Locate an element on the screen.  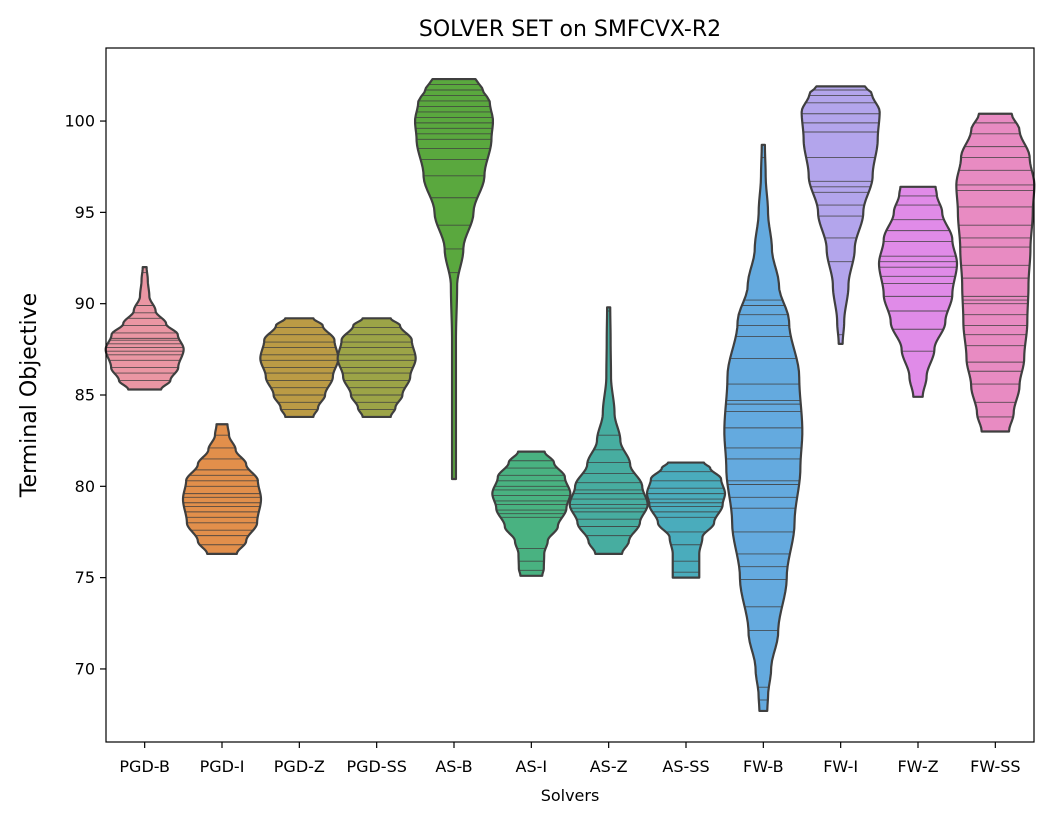
x-tick-label: FW-I is located at coordinates (840, 766).